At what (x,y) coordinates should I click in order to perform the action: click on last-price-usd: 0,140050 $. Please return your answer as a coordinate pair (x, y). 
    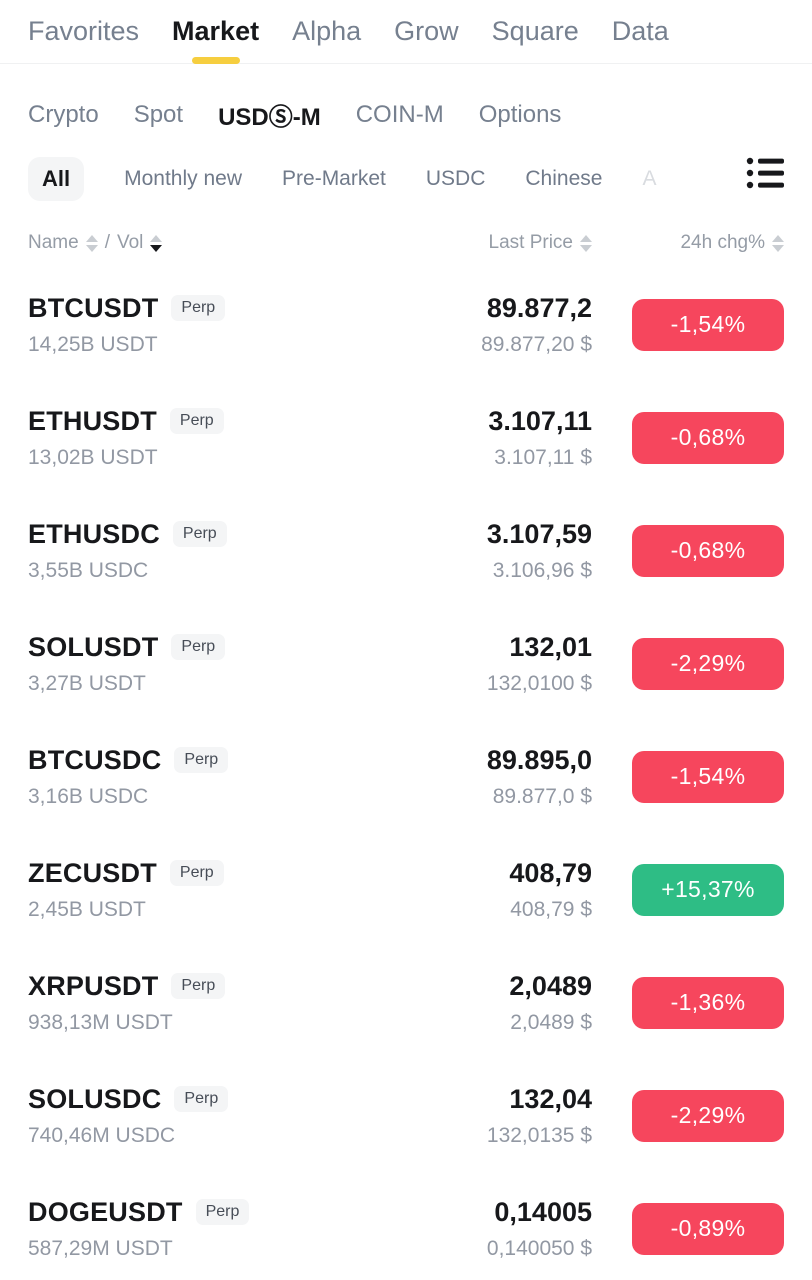
    Looking at the image, I should click on (539, 1248).